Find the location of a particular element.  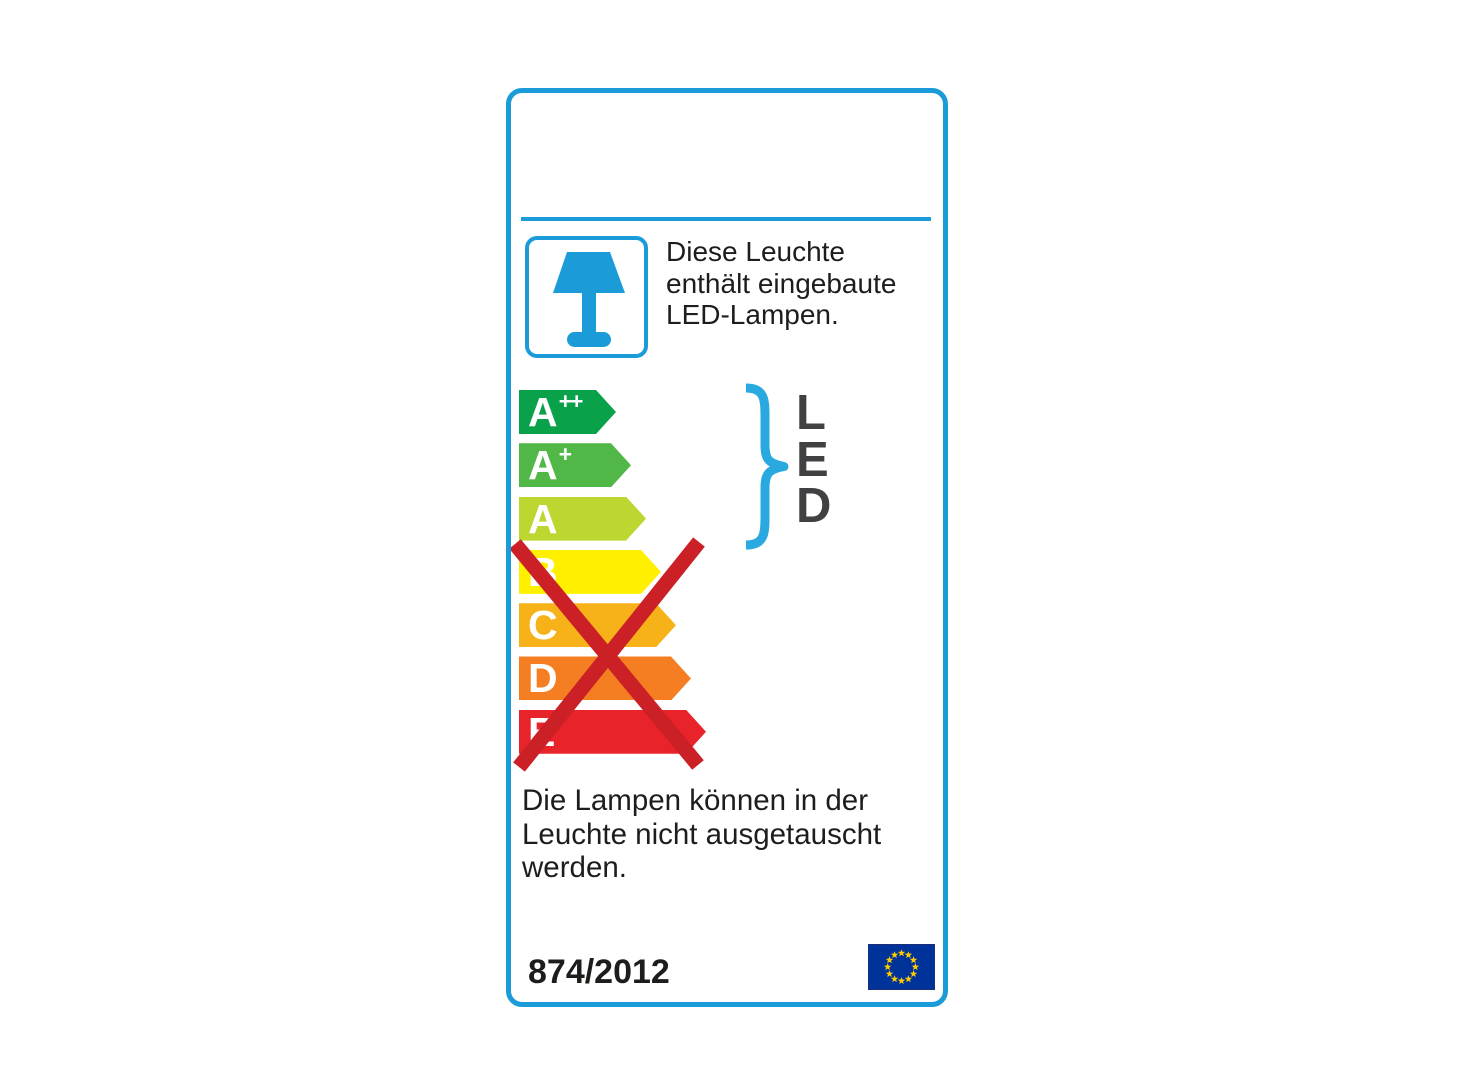

class-grade-superscript: + is located at coordinates (564, 453).